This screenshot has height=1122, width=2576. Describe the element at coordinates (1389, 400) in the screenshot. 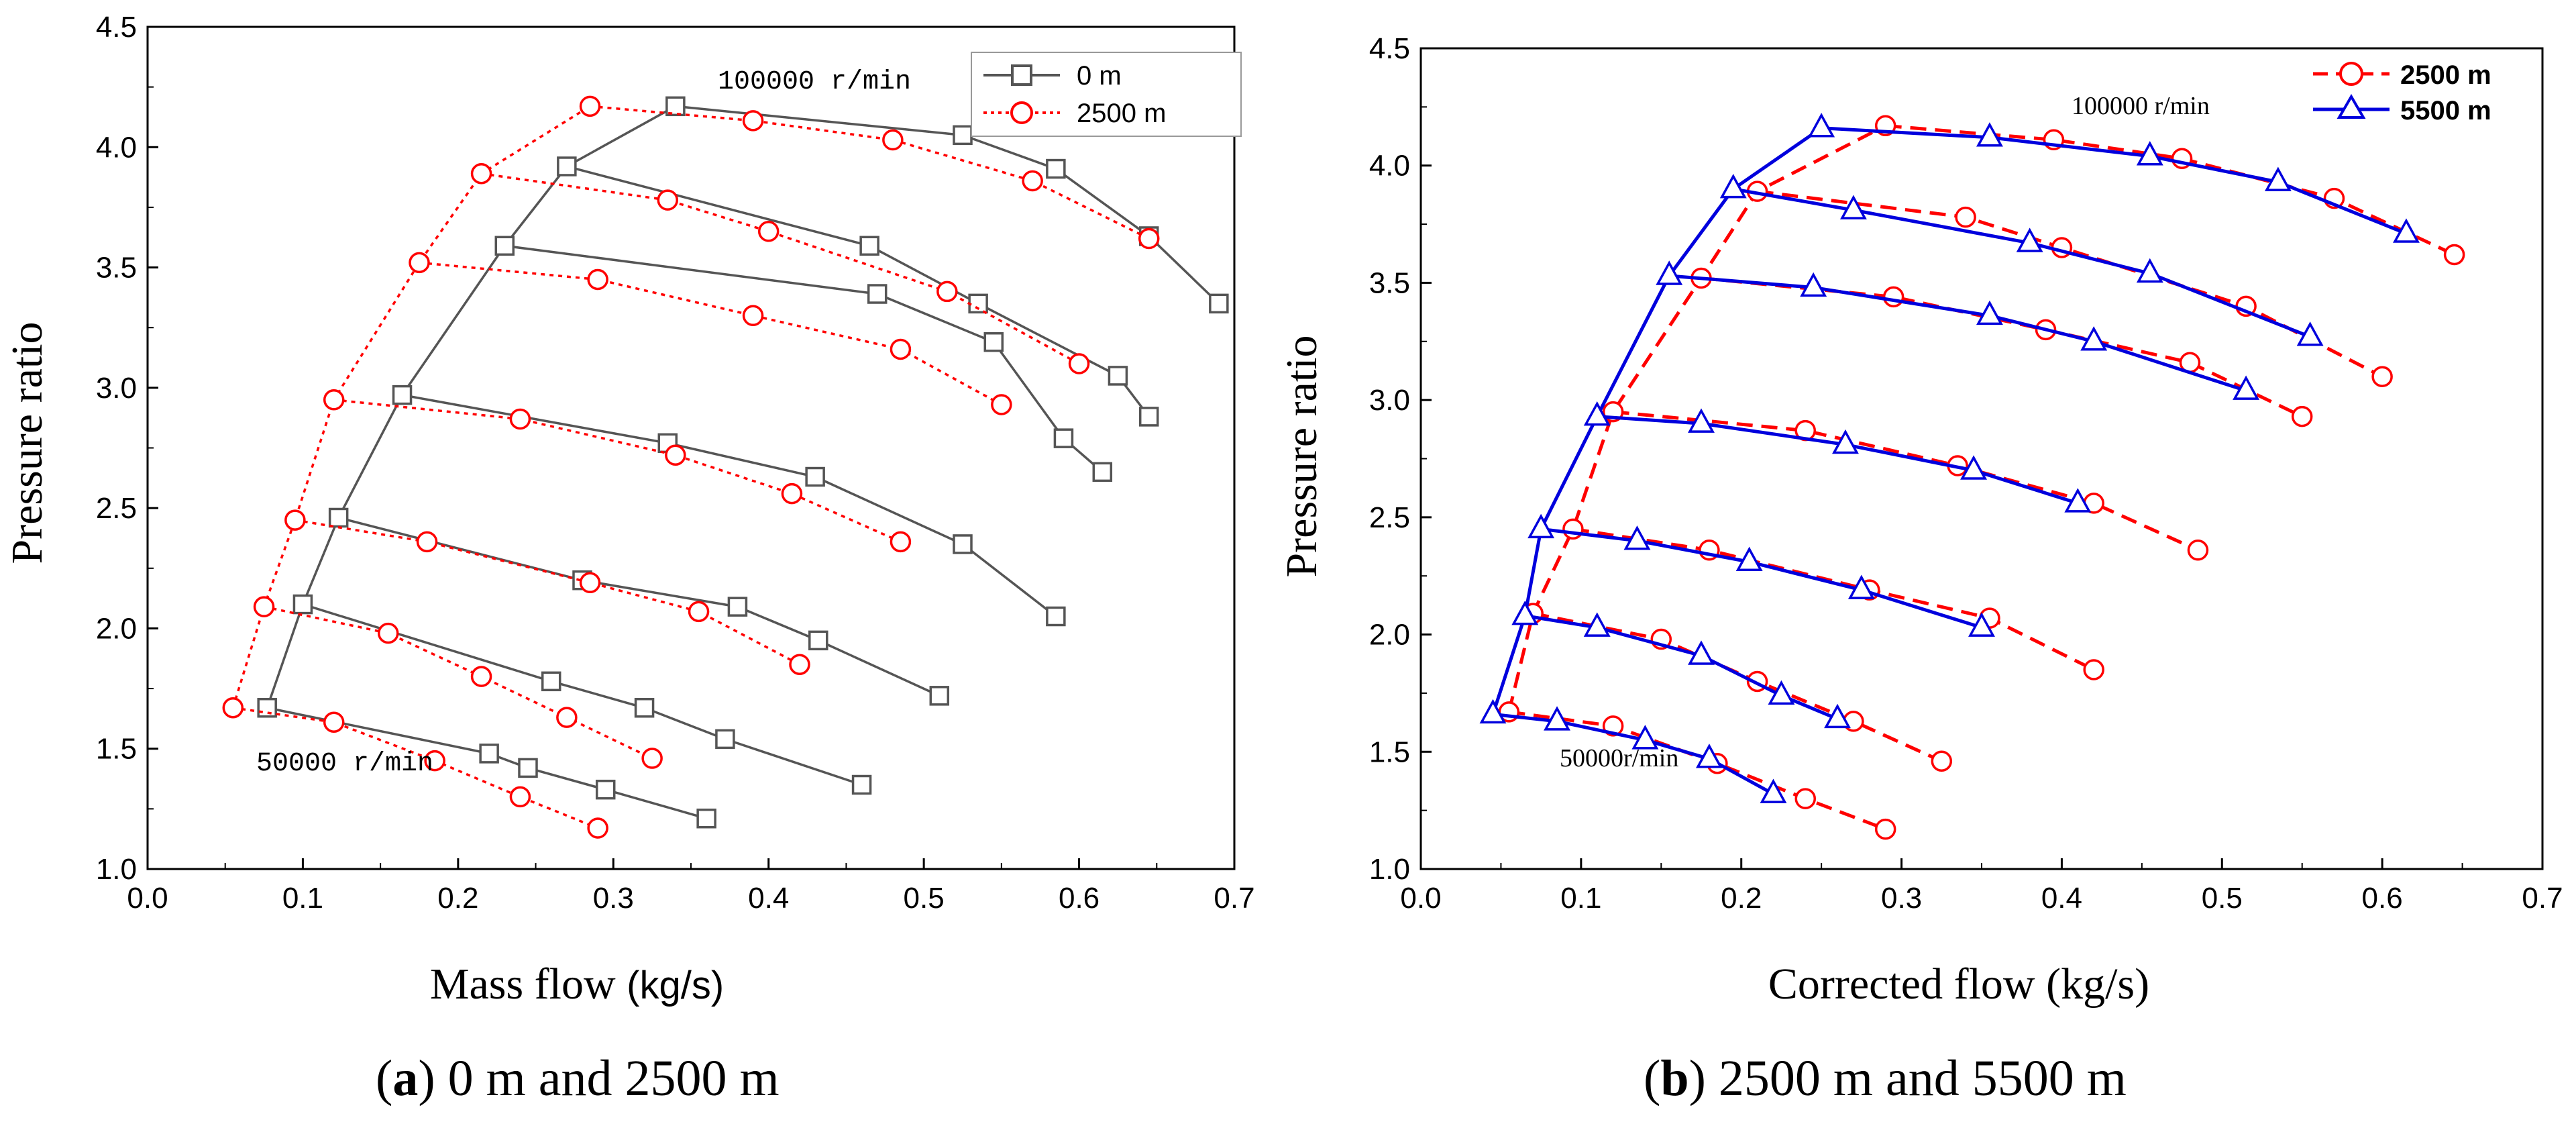

I see `y-tick-label: 3.0` at that location.